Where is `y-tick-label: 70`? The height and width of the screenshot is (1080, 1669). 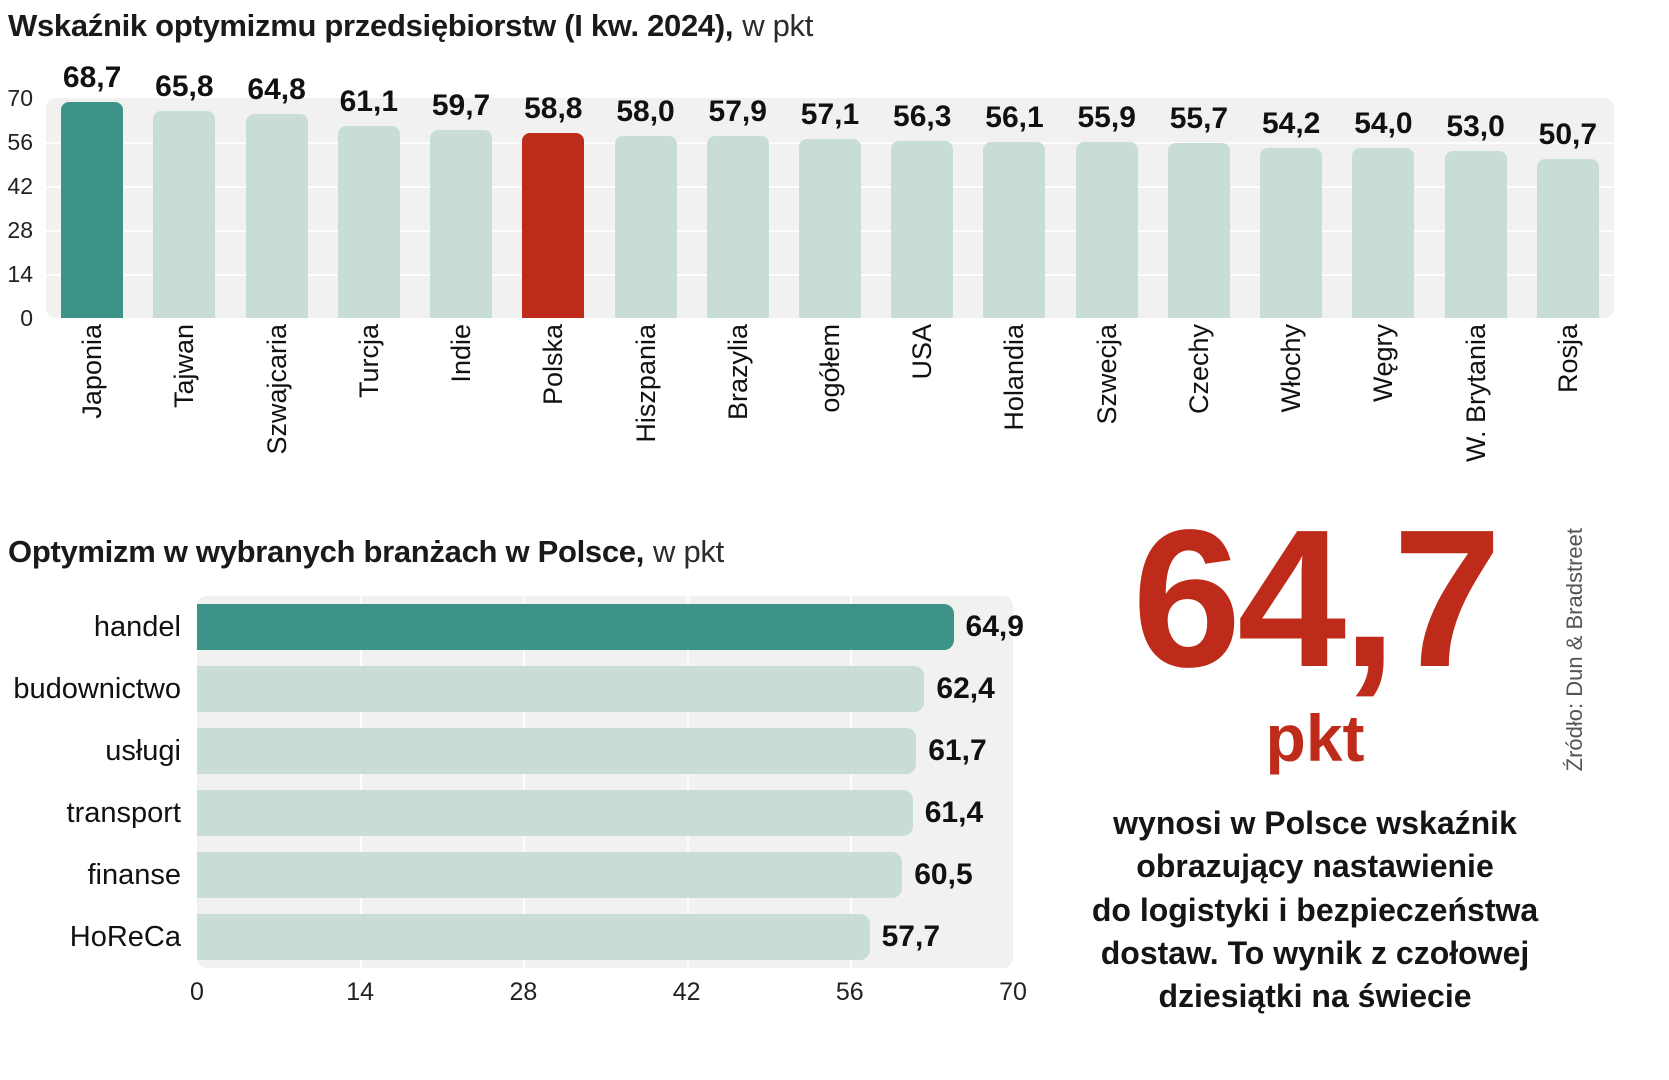
y-tick-label: 70 is located at coordinates (20, 98).